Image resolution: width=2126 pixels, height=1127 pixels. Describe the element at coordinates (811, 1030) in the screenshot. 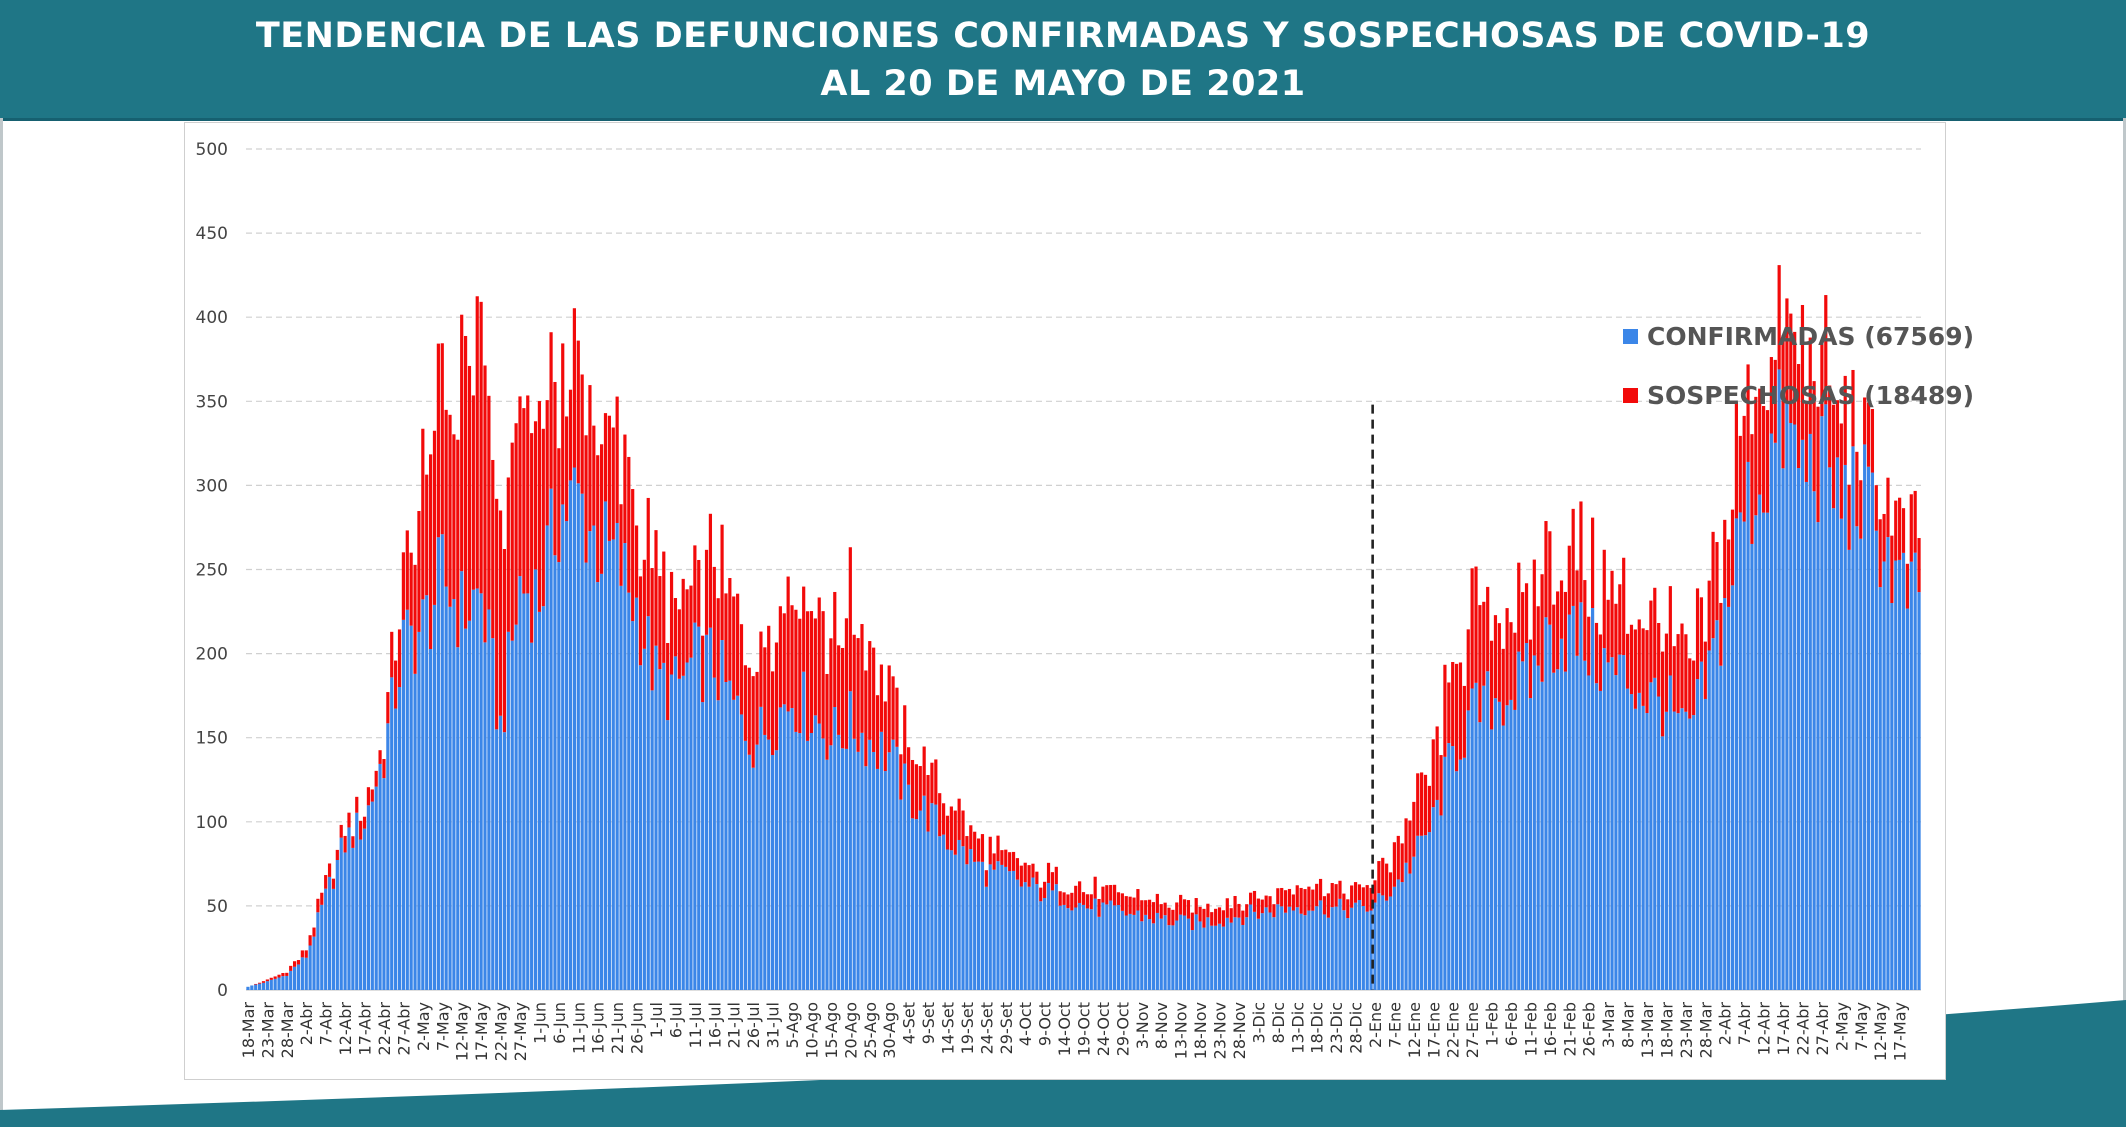

I see `x-tick-label: 10-Ago` at that location.